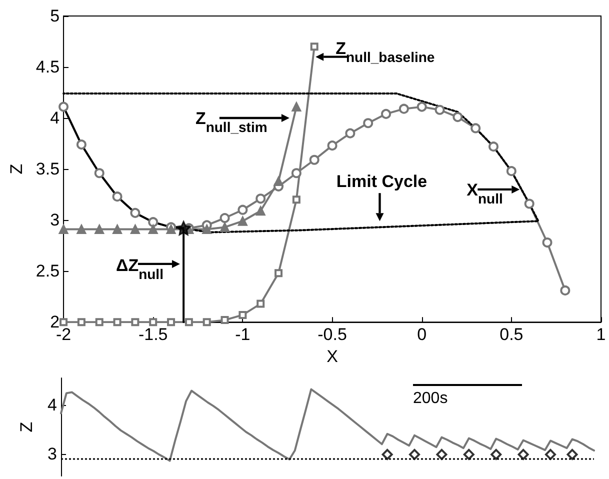  Describe the element at coordinates (422, 334) in the screenshot. I see `x-tick-label: 0` at that location.